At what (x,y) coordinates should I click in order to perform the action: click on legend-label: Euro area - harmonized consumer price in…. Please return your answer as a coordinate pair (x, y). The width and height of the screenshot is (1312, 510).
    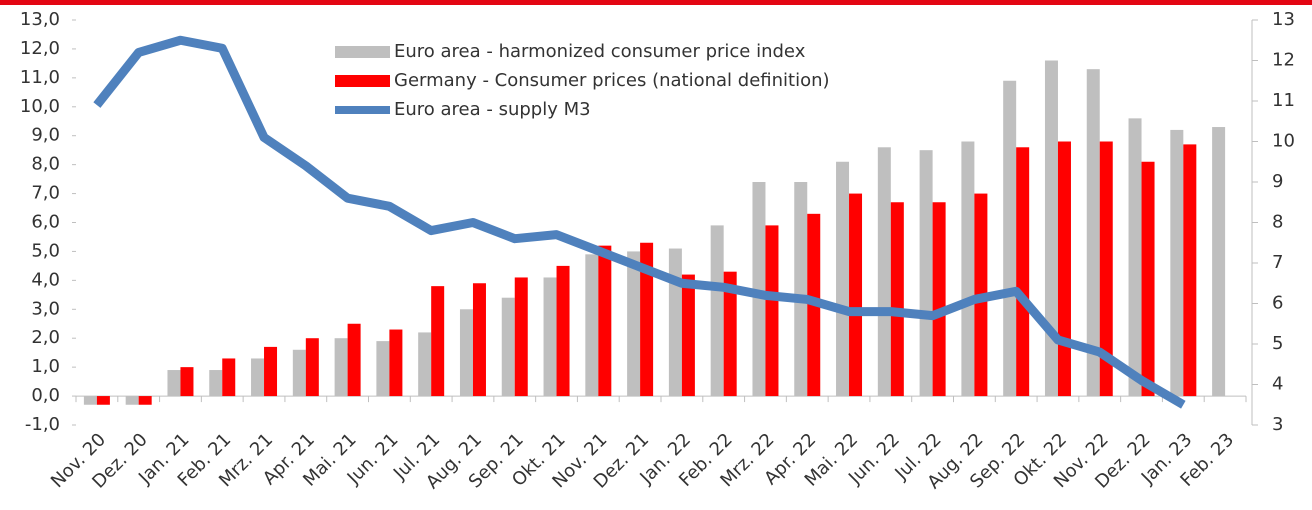
    Looking at the image, I should click on (600, 51).